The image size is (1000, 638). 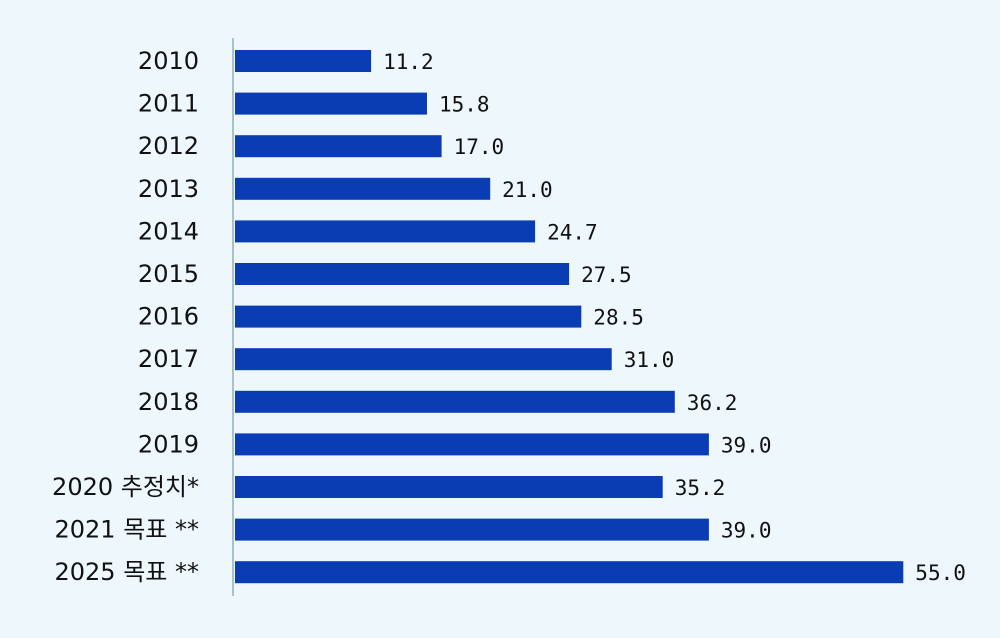 I want to click on category-label-2: 2012, so click(x=168, y=146).